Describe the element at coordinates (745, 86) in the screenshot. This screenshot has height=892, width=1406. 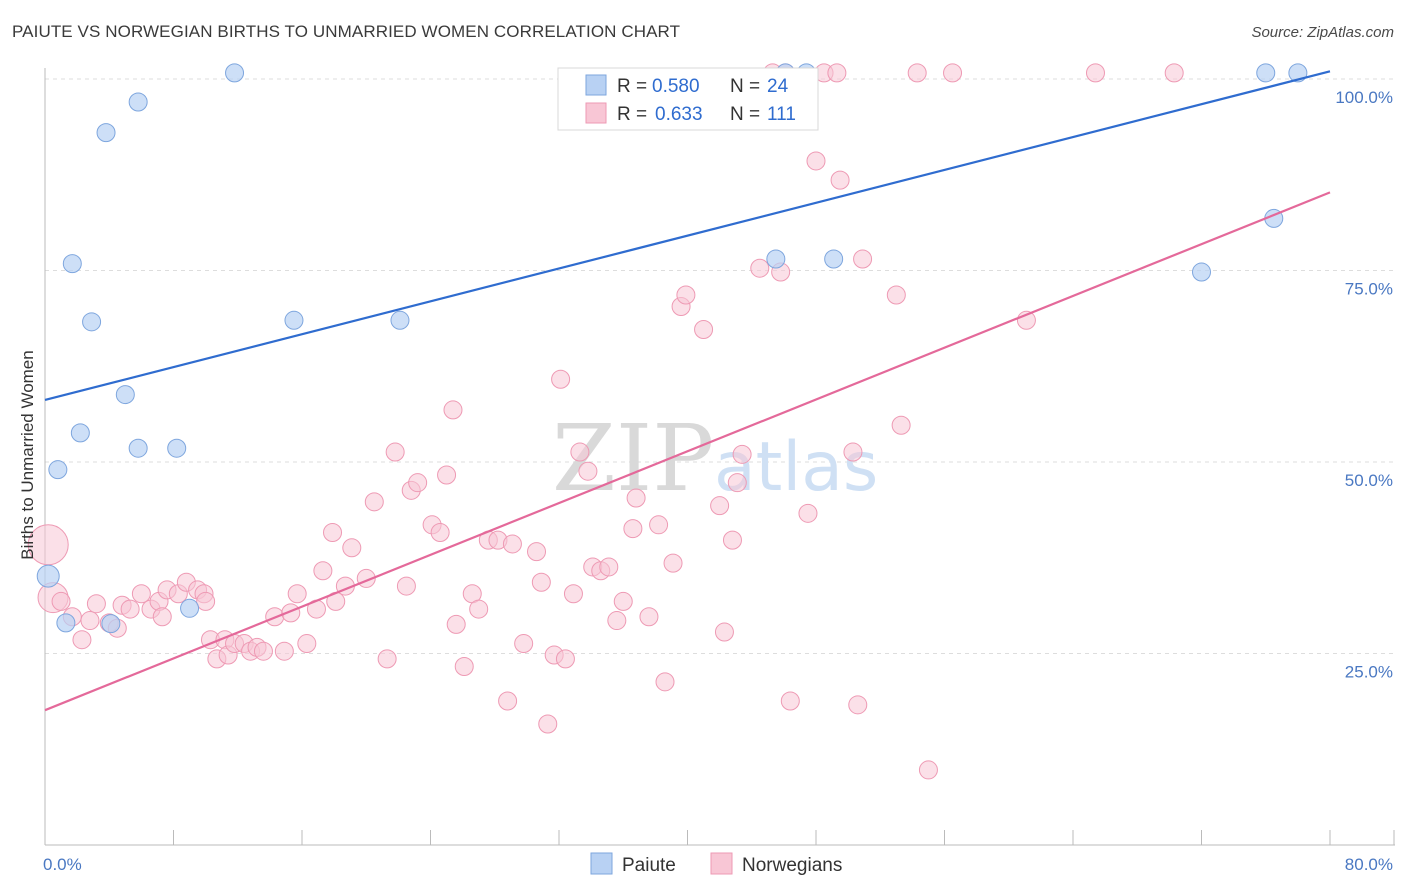
I see `legend-n-label-1: N =` at that location.